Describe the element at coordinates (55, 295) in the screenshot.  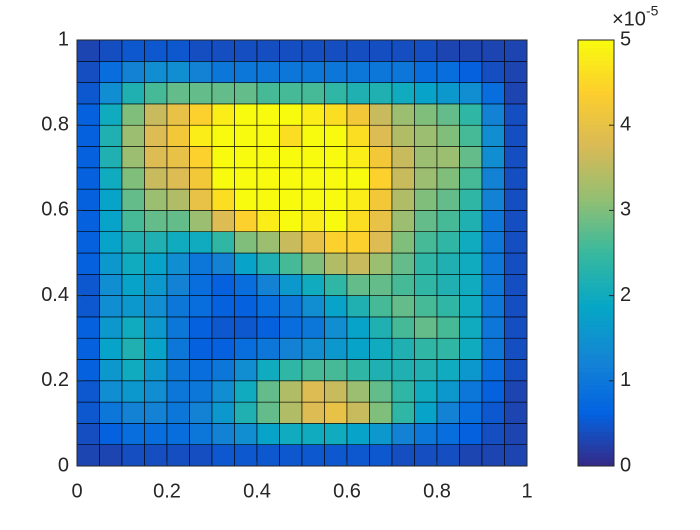
I see `y-tick-label: 0.4` at that location.